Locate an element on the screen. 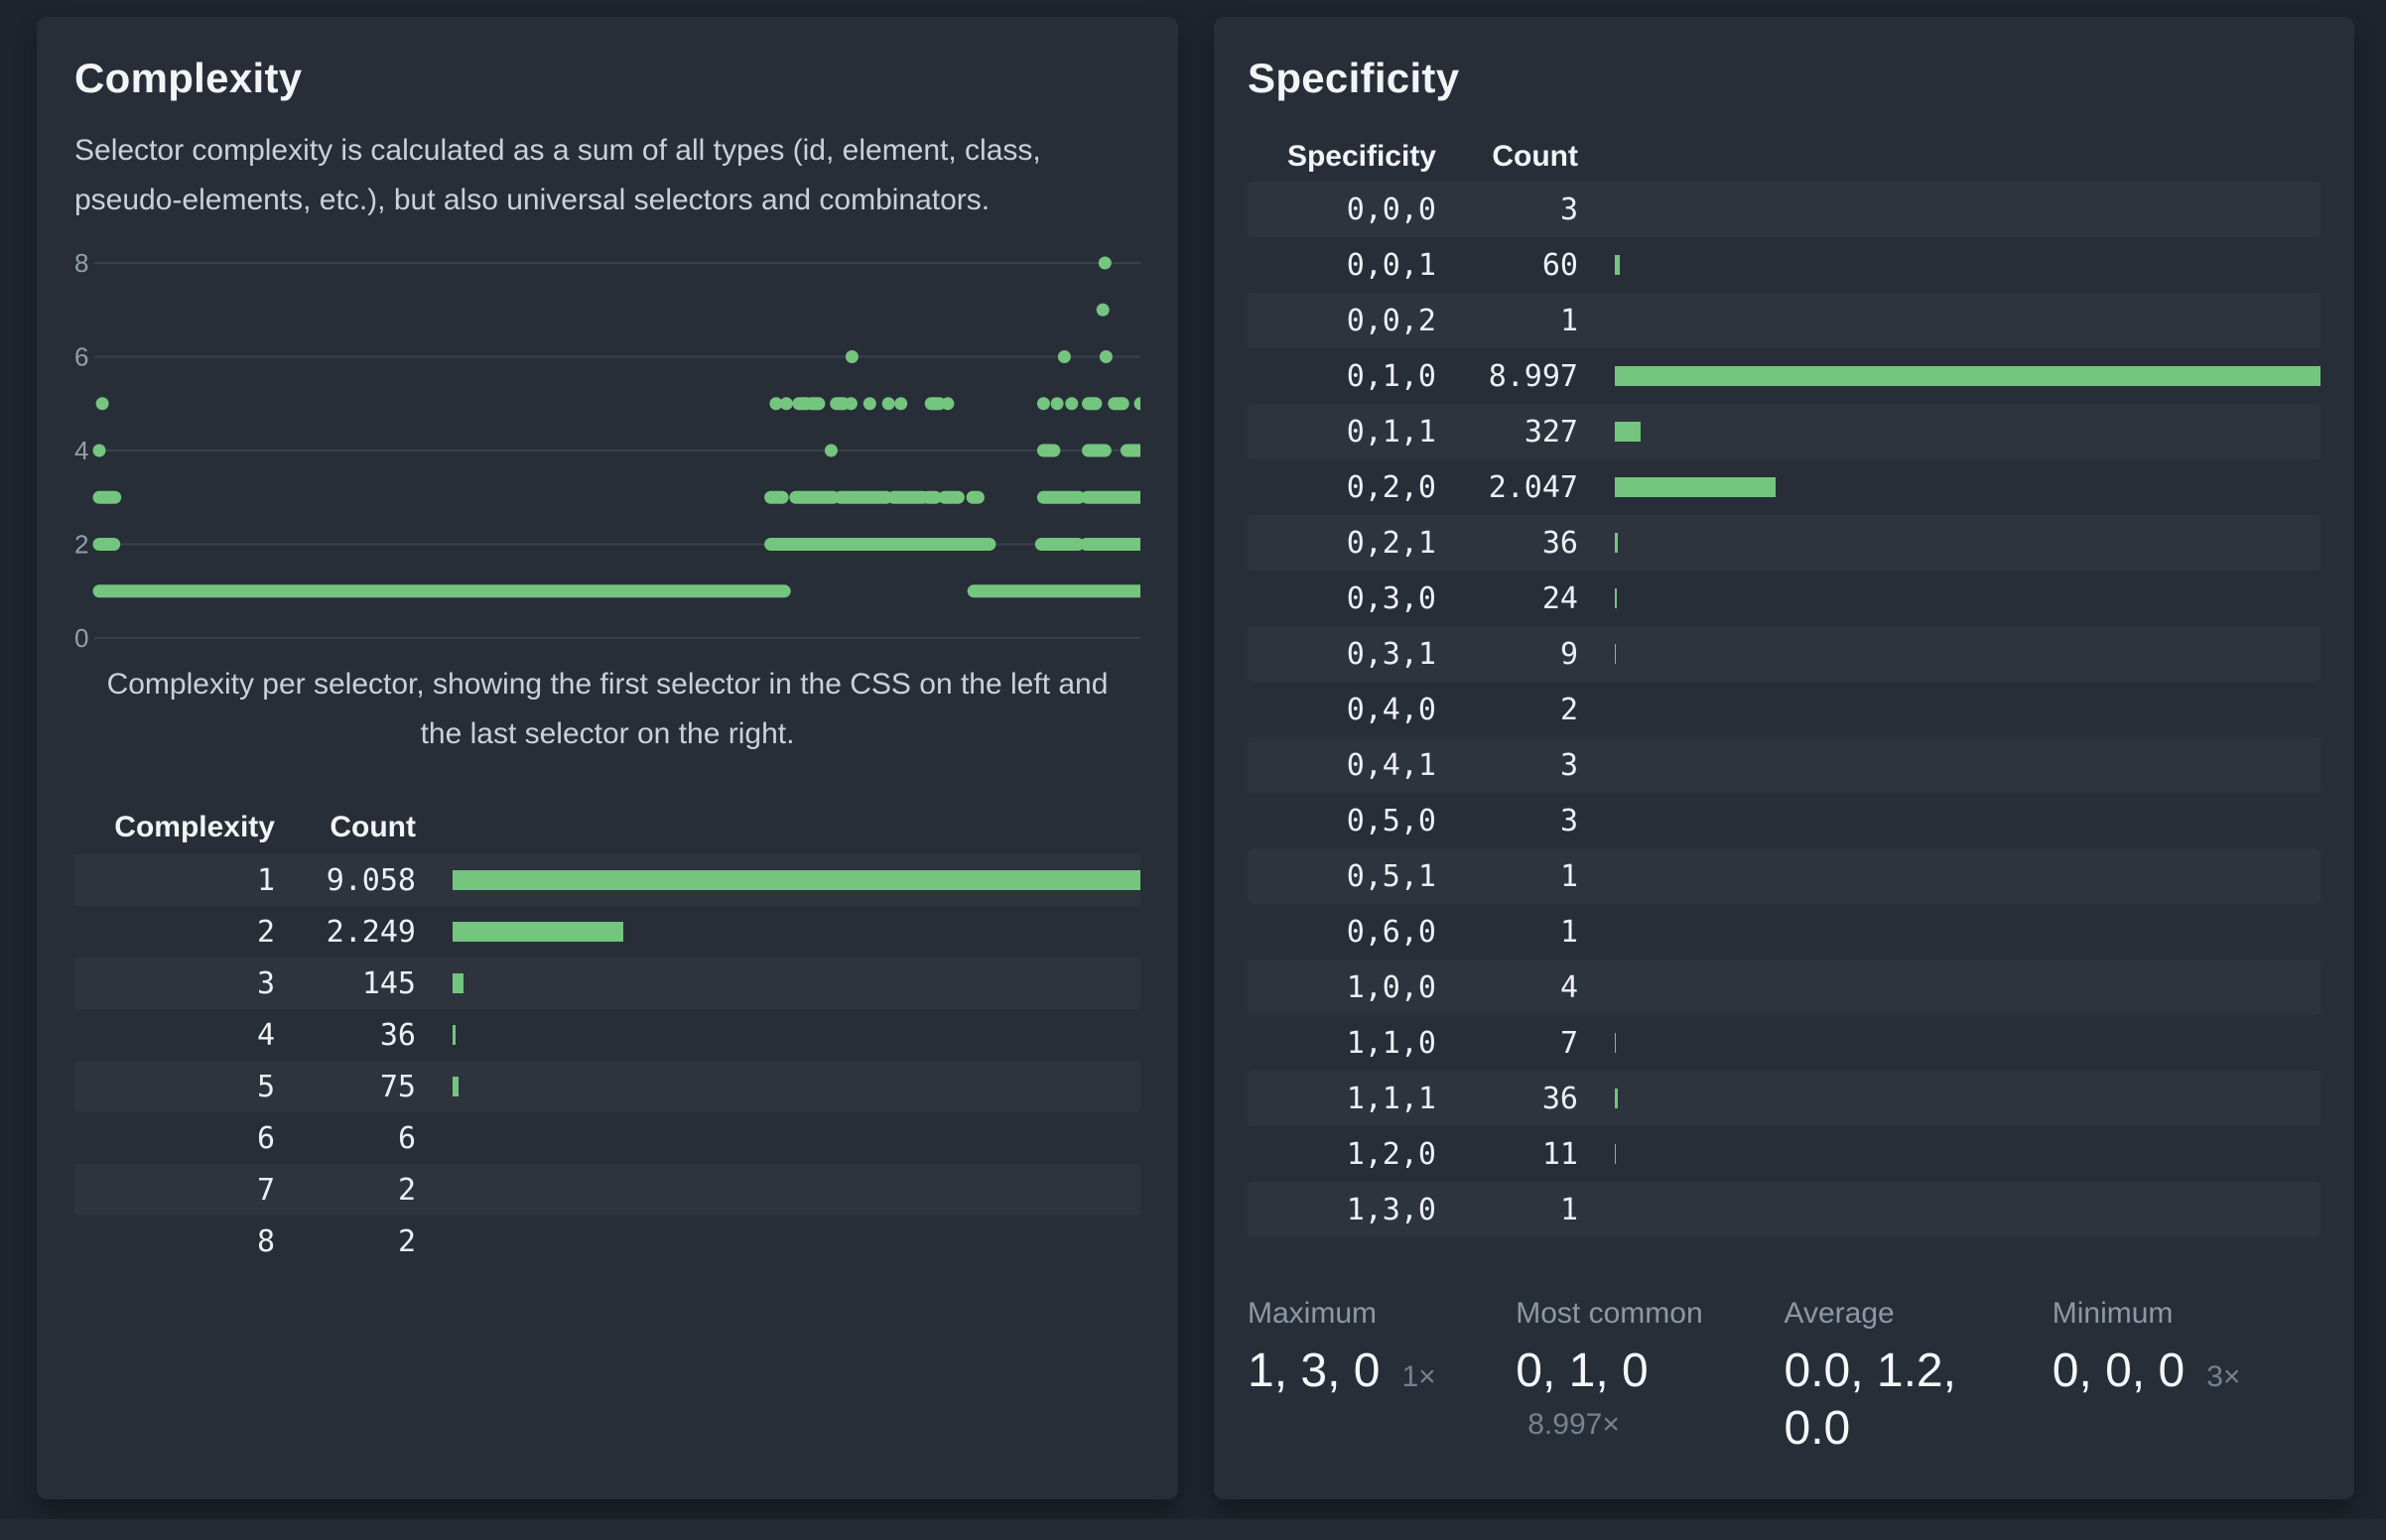 This screenshot has width=2386, height=1540. stat-value: 1, 3, 0 is located at coordinates (1314, 1371).